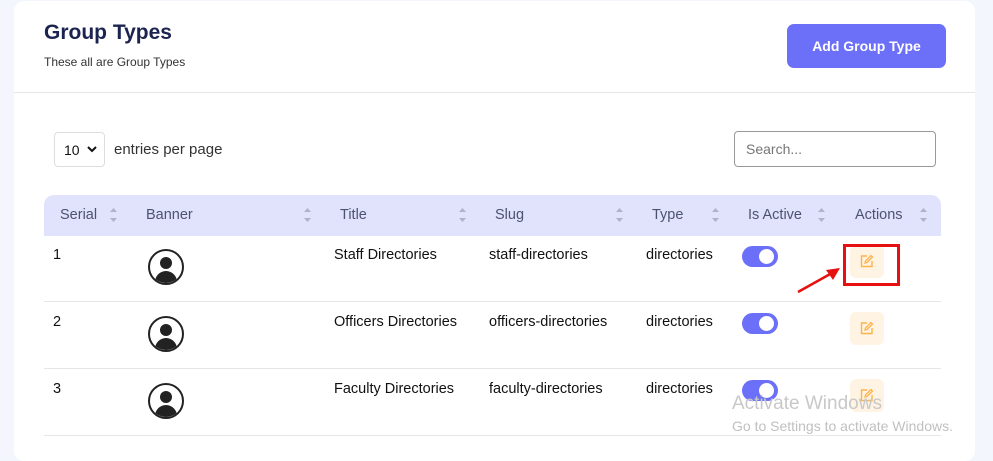 The image size is (993, 461). What do you see at coordinates (72, 150) in the screenshot?
I see `entries-value: 10` at bounding box center [72, 150].